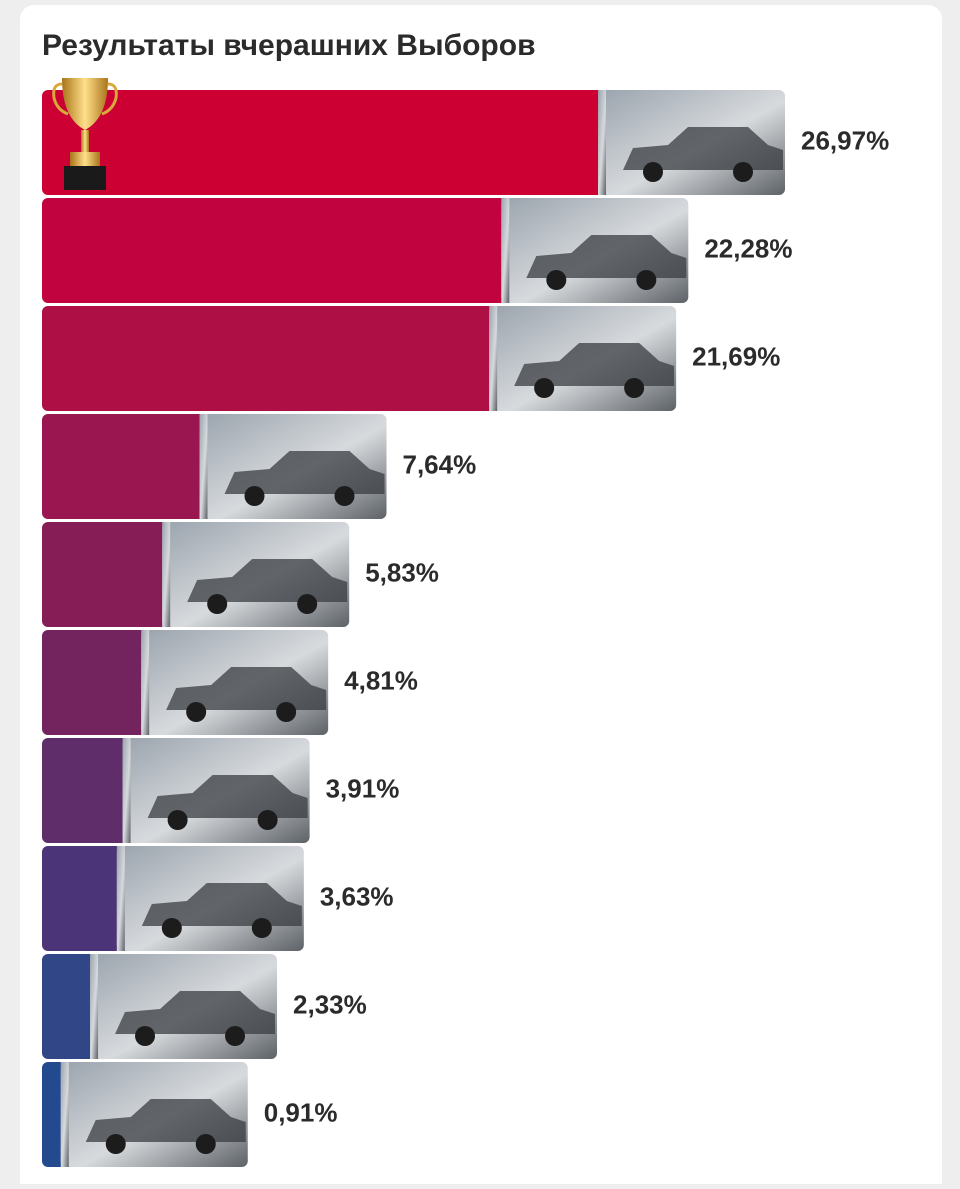 The width and height of the screenshot is (960, 1189). I want to click on trophy-stem, so click(85, 141).